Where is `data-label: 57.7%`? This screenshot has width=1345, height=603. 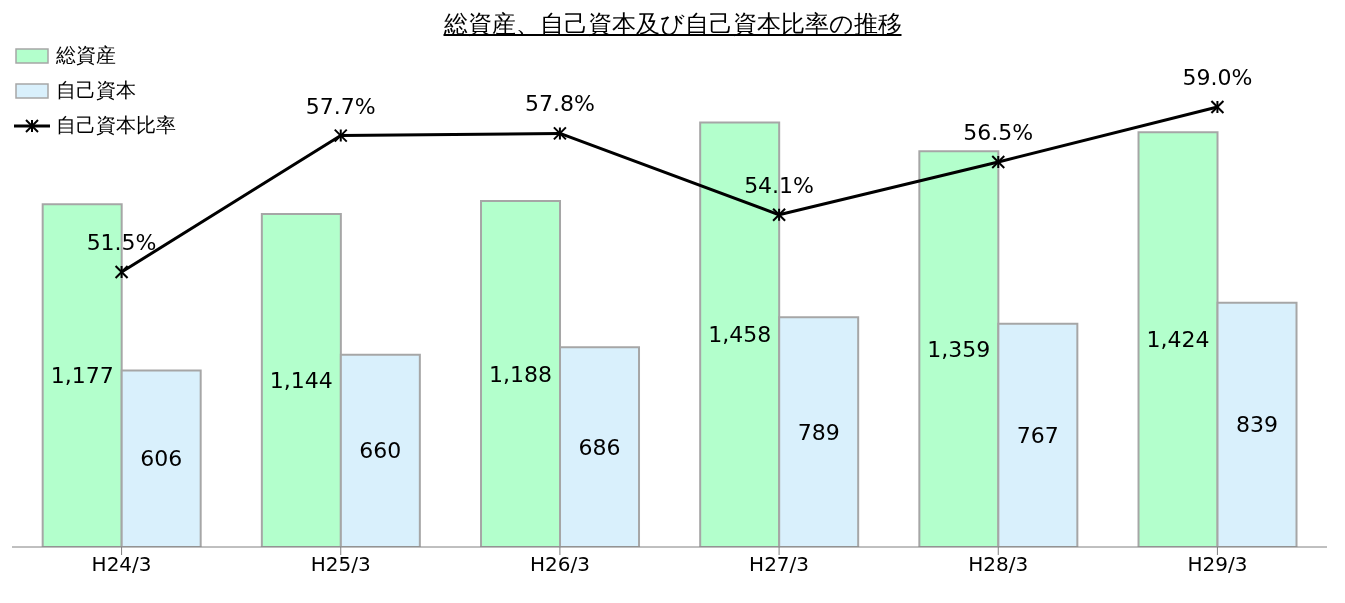 data-label: 57.7% is located at coordinates (340, 106).